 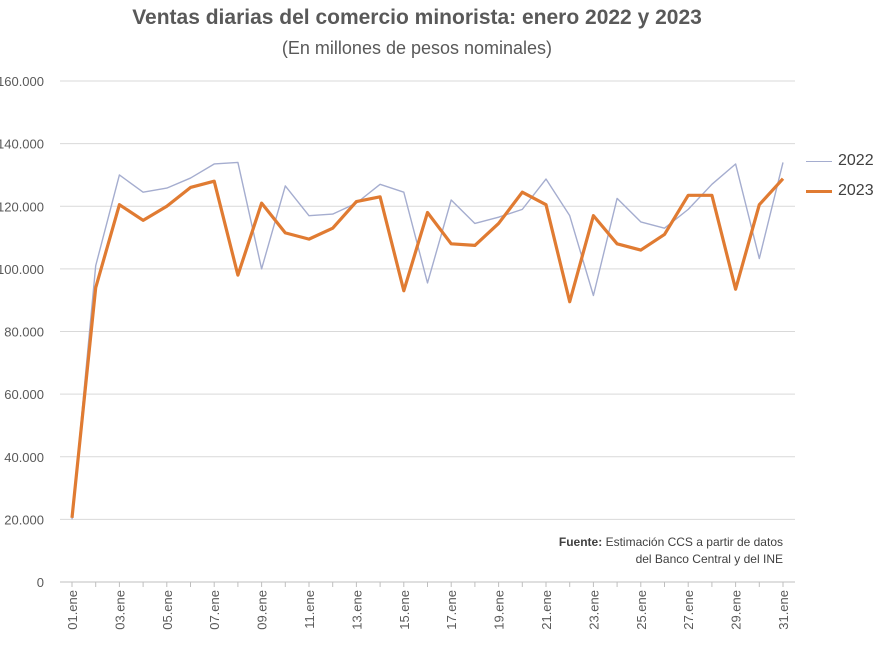 I want to click on source-text-1: Estimación CCS a partir de datos, so click(x=694, y=542).